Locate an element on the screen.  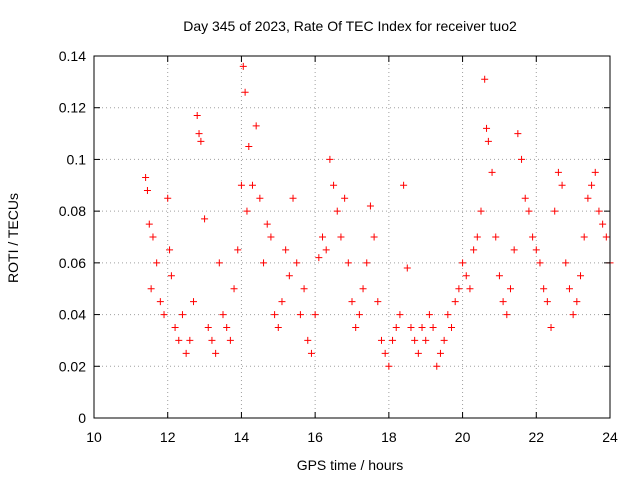
x-tick-label: 18 is located at coordinates (389, 437).